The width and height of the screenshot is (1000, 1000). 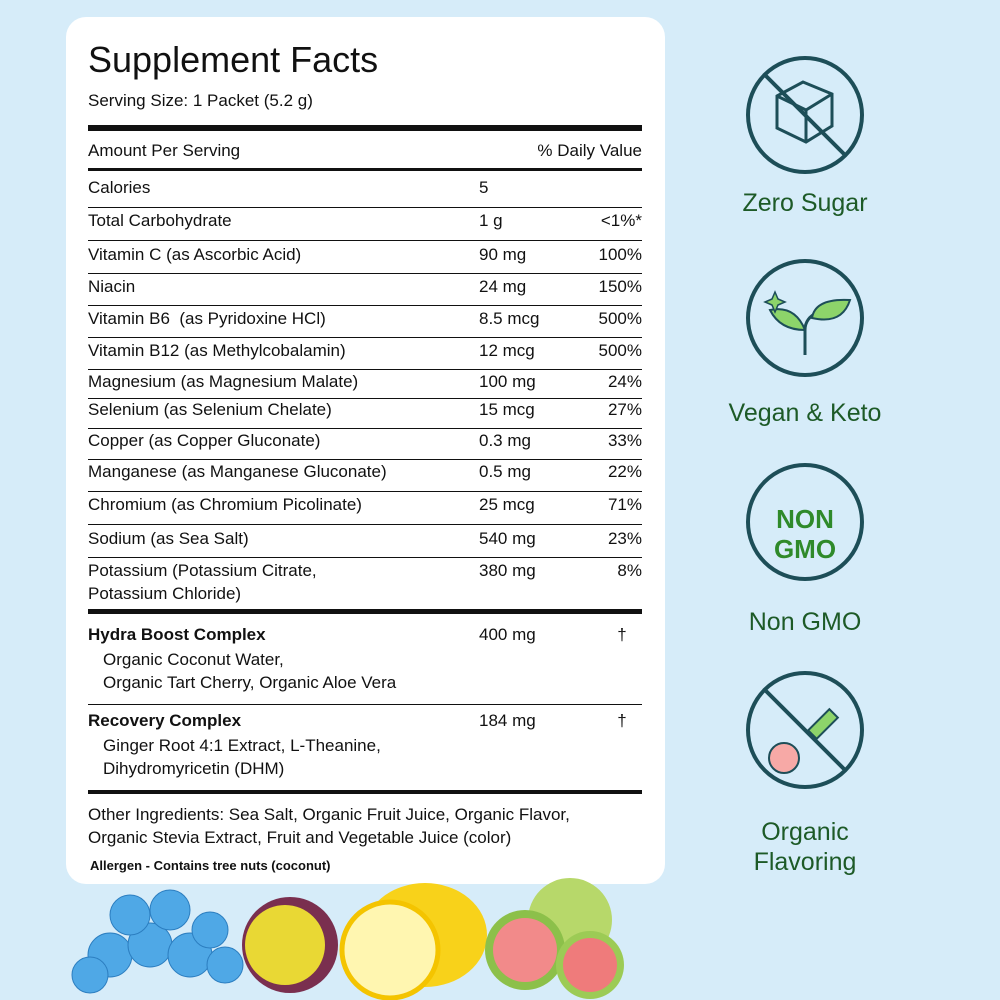 What do you see at coordinates (210, 865) in the screenshot?
I see `allergen: Allergen - Contains tree nuts (coconut)` at bounding box center [210, 865].